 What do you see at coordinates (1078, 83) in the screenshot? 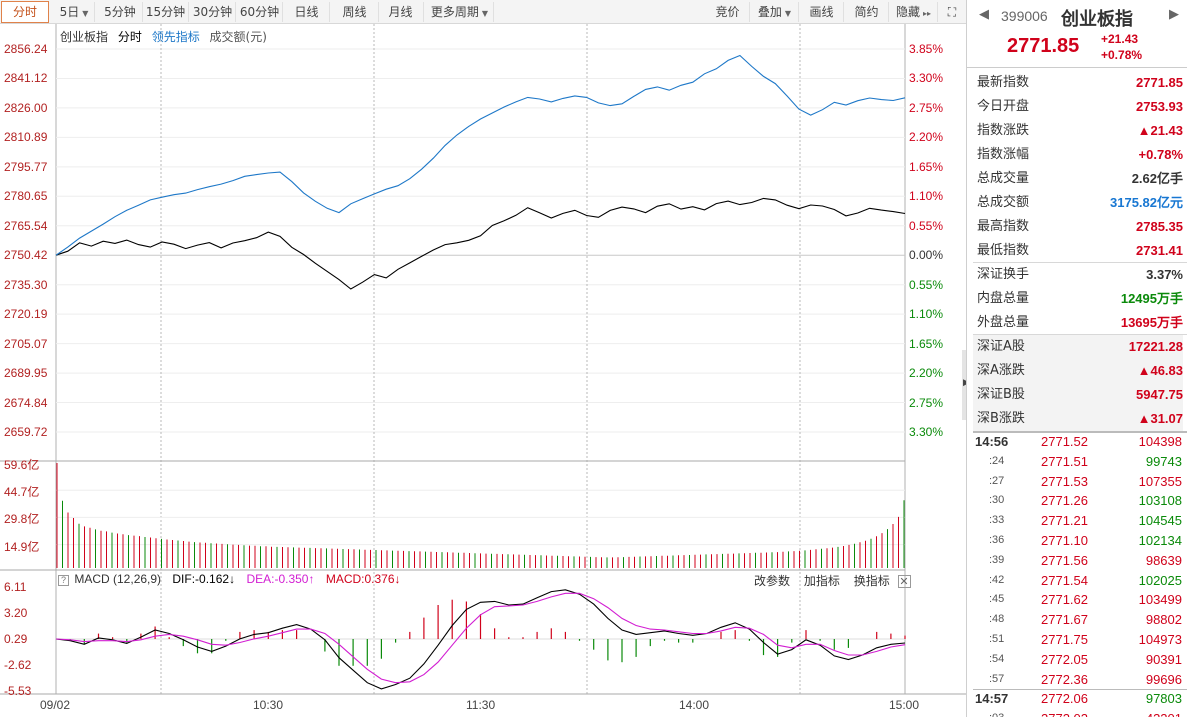
I see `quote-row: 最新指数 2771.85` at bounding box center [1078, 83].